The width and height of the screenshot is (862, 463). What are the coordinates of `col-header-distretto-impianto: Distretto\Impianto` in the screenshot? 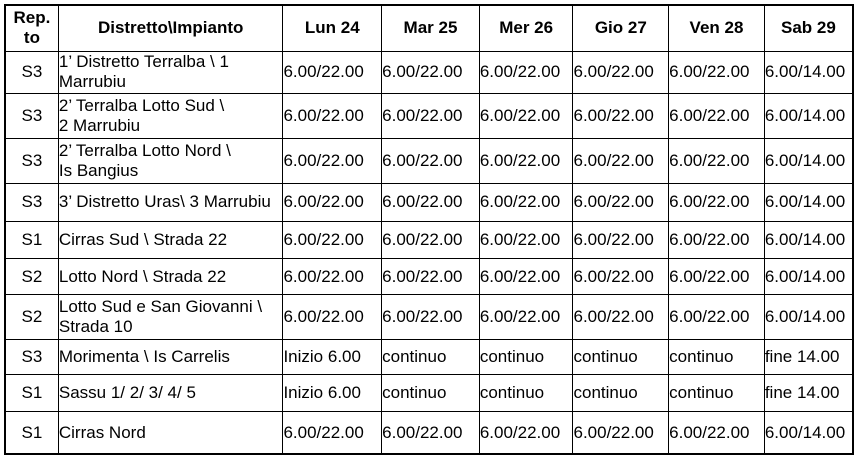 It's located at (170, 28).